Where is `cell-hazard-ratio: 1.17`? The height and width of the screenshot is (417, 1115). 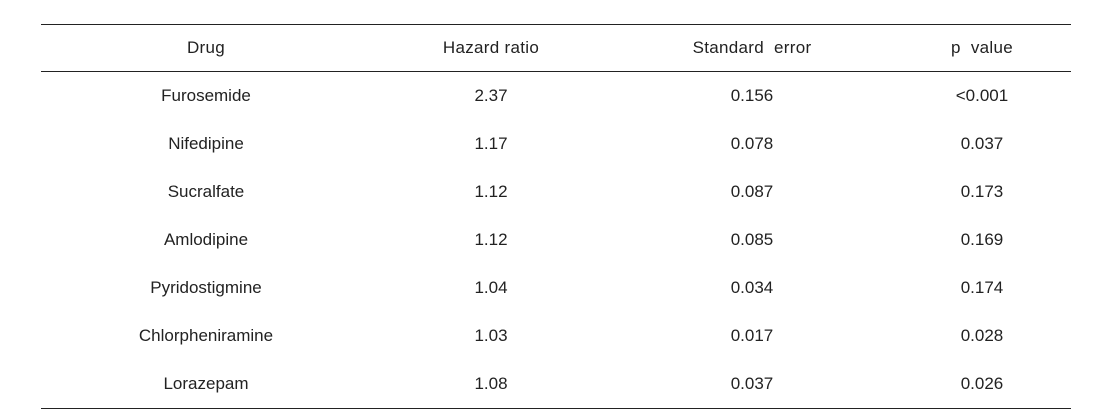
cell-hazard-ratio: 1.17 is located at coordinates (491, 143).